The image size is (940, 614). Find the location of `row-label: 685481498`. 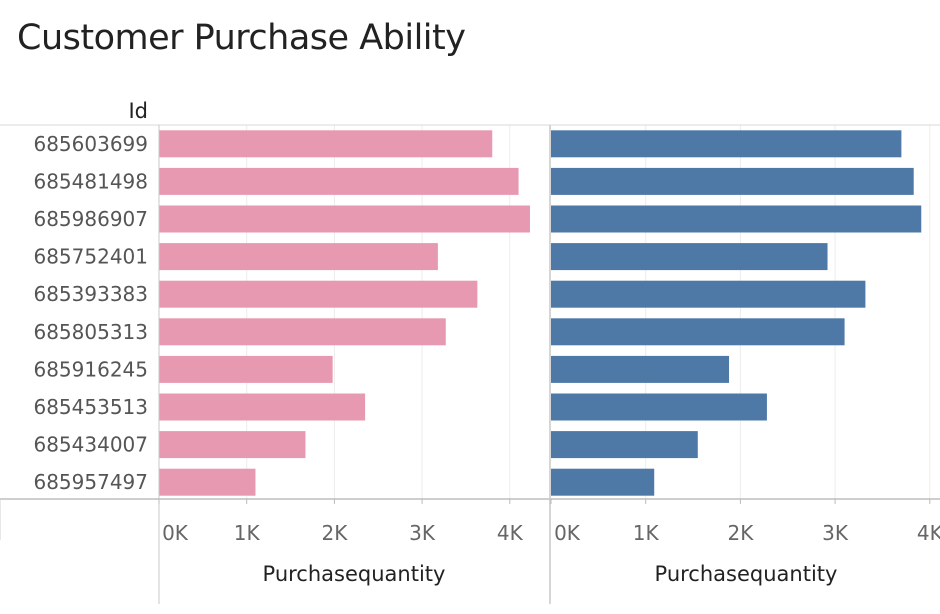

row-label: 685481498 is located at coordinates (90, 181).